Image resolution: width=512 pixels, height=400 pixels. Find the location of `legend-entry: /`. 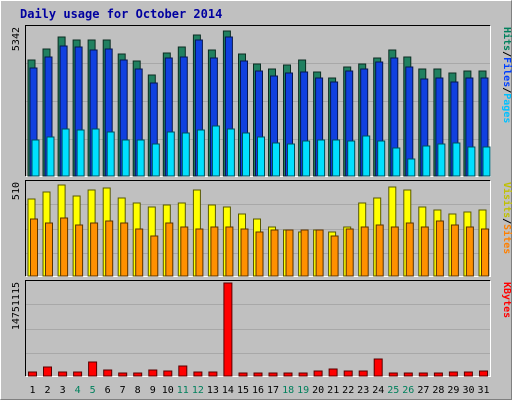

legend-entry: / is located at coordinates (506, 90).